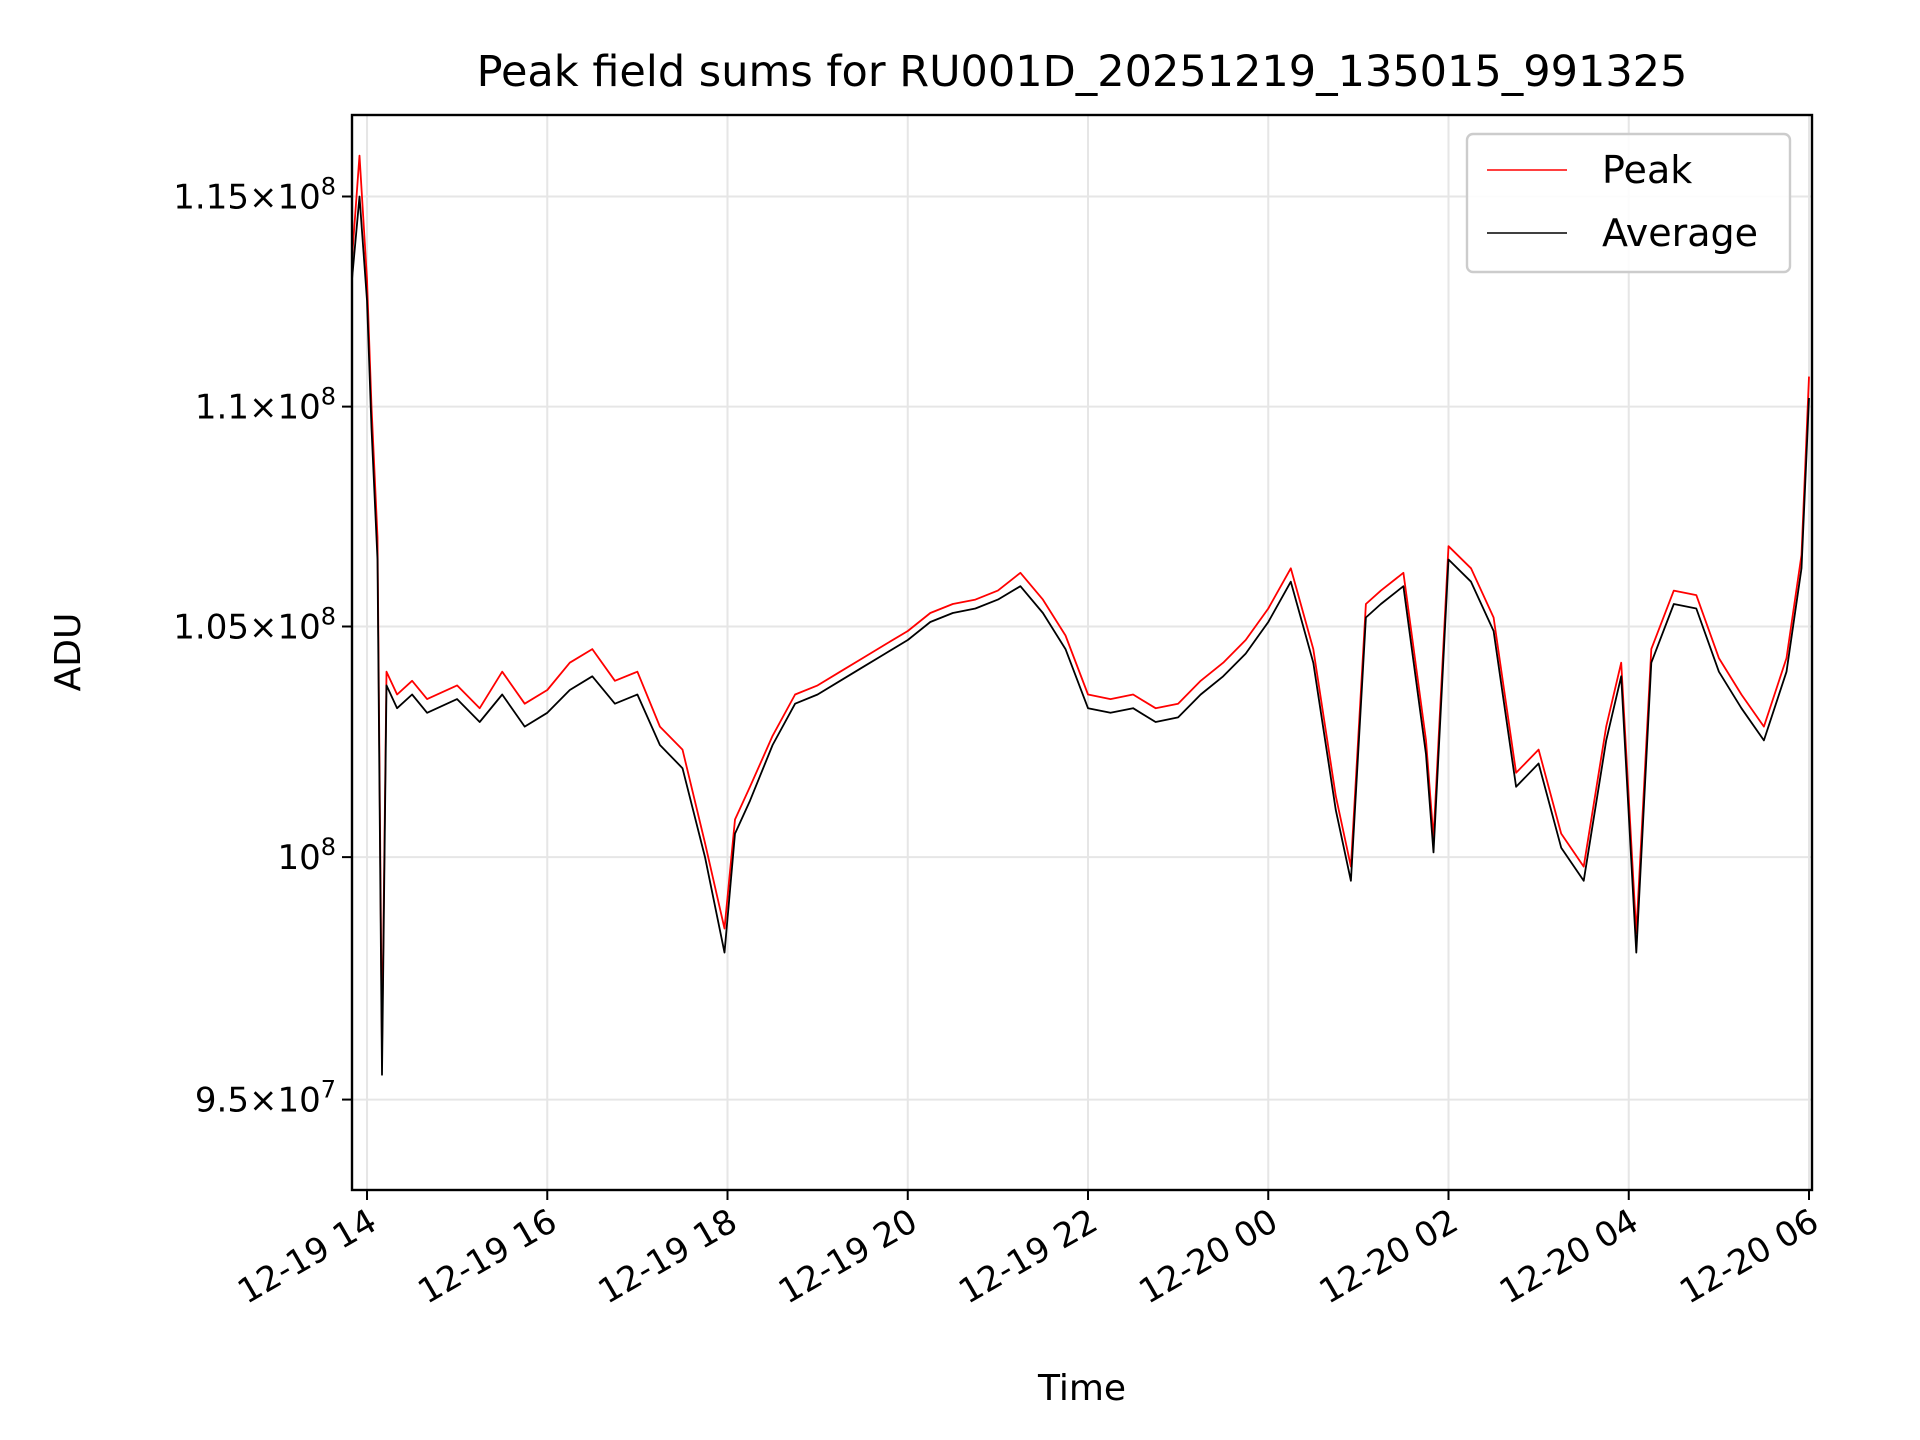 The image size is (1920, 1440). I want to click on y-axis-label: ADU, so click(68, 652).